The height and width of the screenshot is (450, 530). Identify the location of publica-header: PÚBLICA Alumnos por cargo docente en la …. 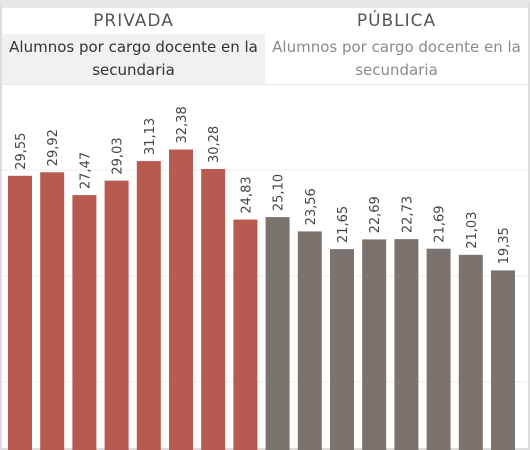
(396, 46).